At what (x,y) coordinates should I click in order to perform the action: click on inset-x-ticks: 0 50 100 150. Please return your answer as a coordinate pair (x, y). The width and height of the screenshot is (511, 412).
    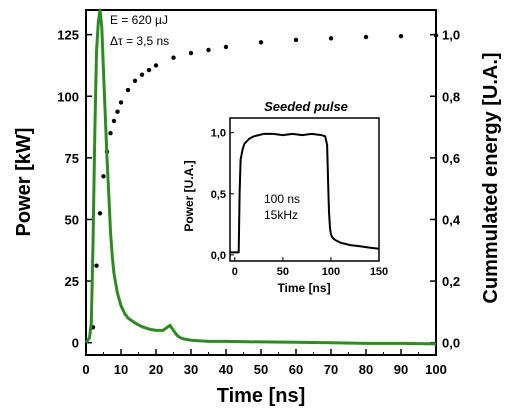
    Looking at the image, I should click on (310, 267).